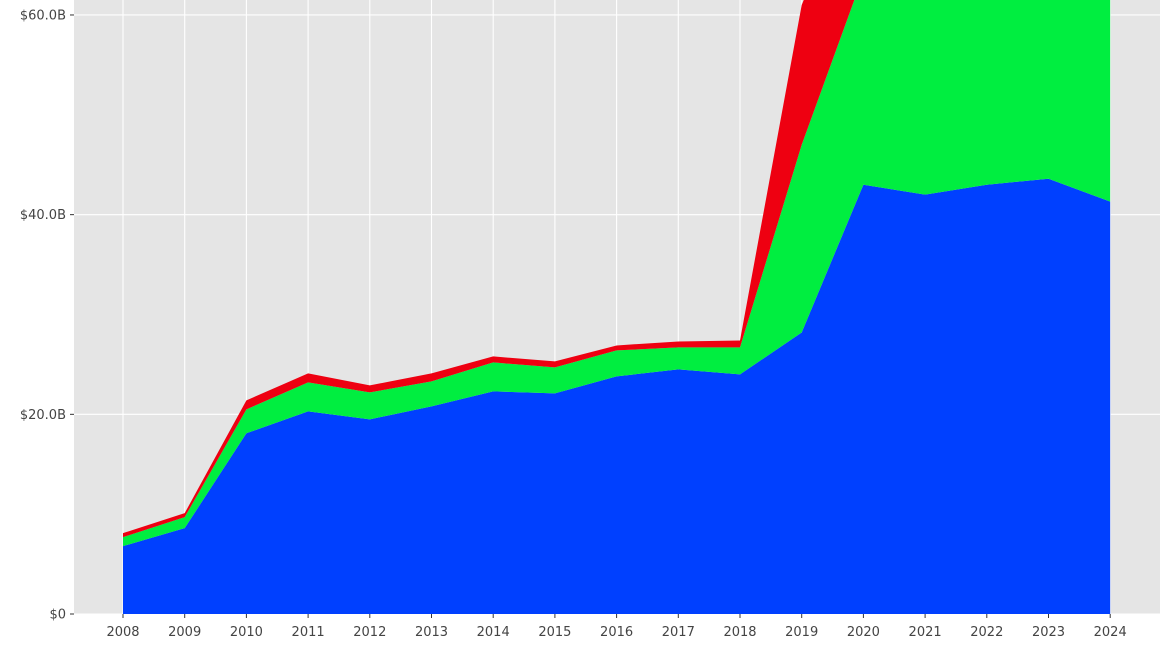 The width and height of the screenshot is (1169, 650). What do you see at coordinates (369, 632) in the screenshot?
I see `x-tick-label: 2012` at bounding box center [369, 632].